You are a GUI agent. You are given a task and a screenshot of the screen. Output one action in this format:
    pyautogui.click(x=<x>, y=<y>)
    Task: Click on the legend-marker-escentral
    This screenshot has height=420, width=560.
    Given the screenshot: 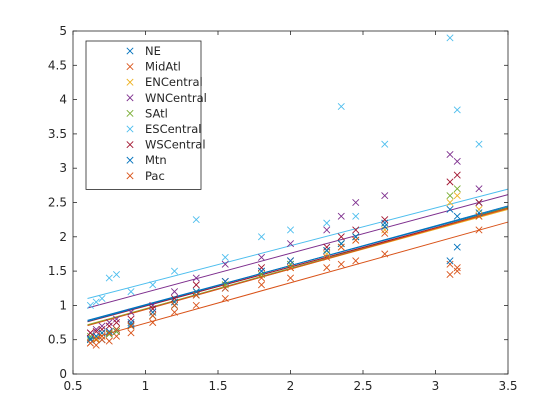 What is the action you would take?
    pyautogui.click(x=130, y=129)
    